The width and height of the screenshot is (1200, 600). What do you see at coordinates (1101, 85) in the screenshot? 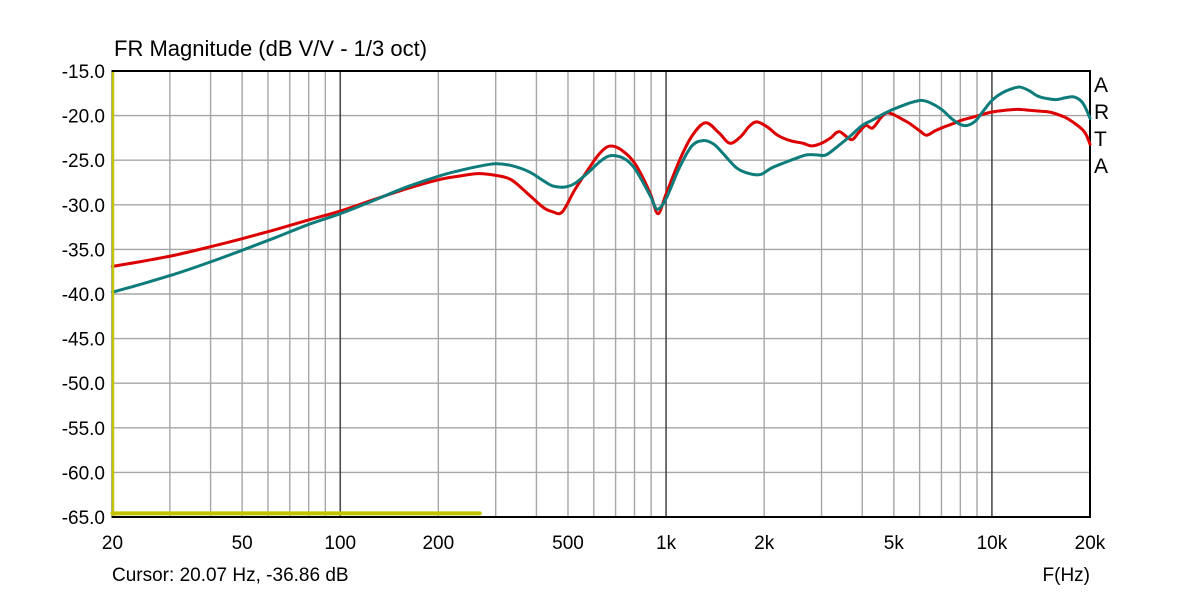
I see `side-letter-1: A` at bounding box center [1101, 85].